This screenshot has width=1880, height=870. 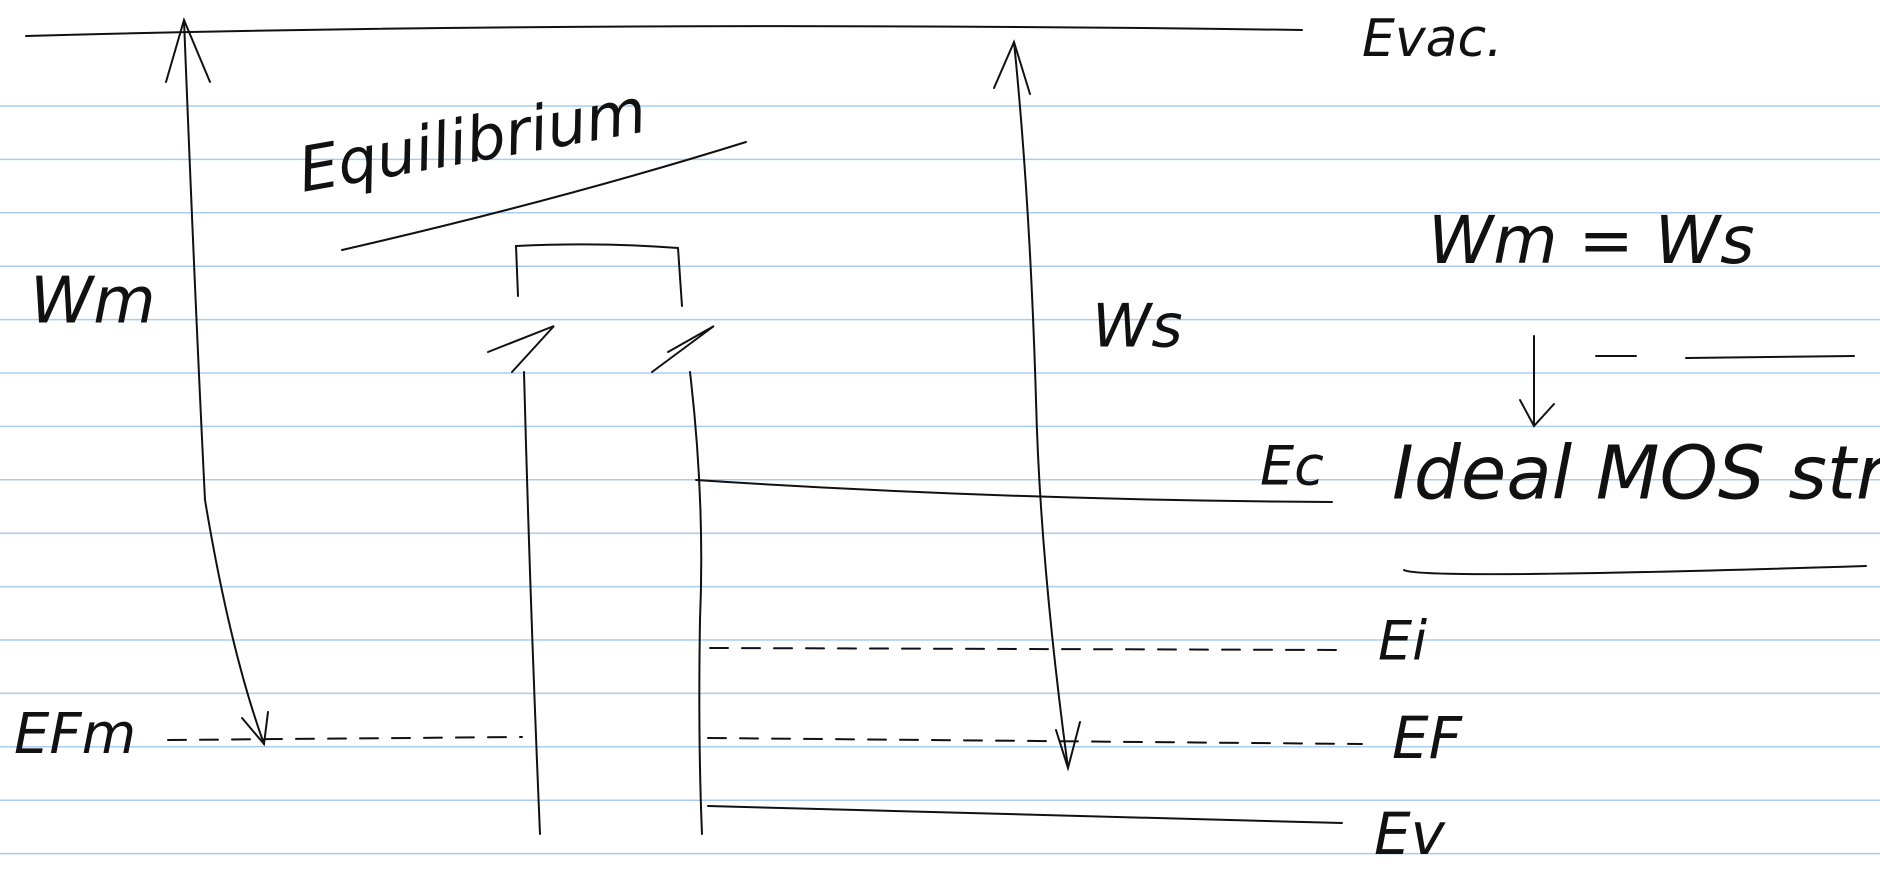 I want to click on vacuum-level-line, so click(x=664, y=31).